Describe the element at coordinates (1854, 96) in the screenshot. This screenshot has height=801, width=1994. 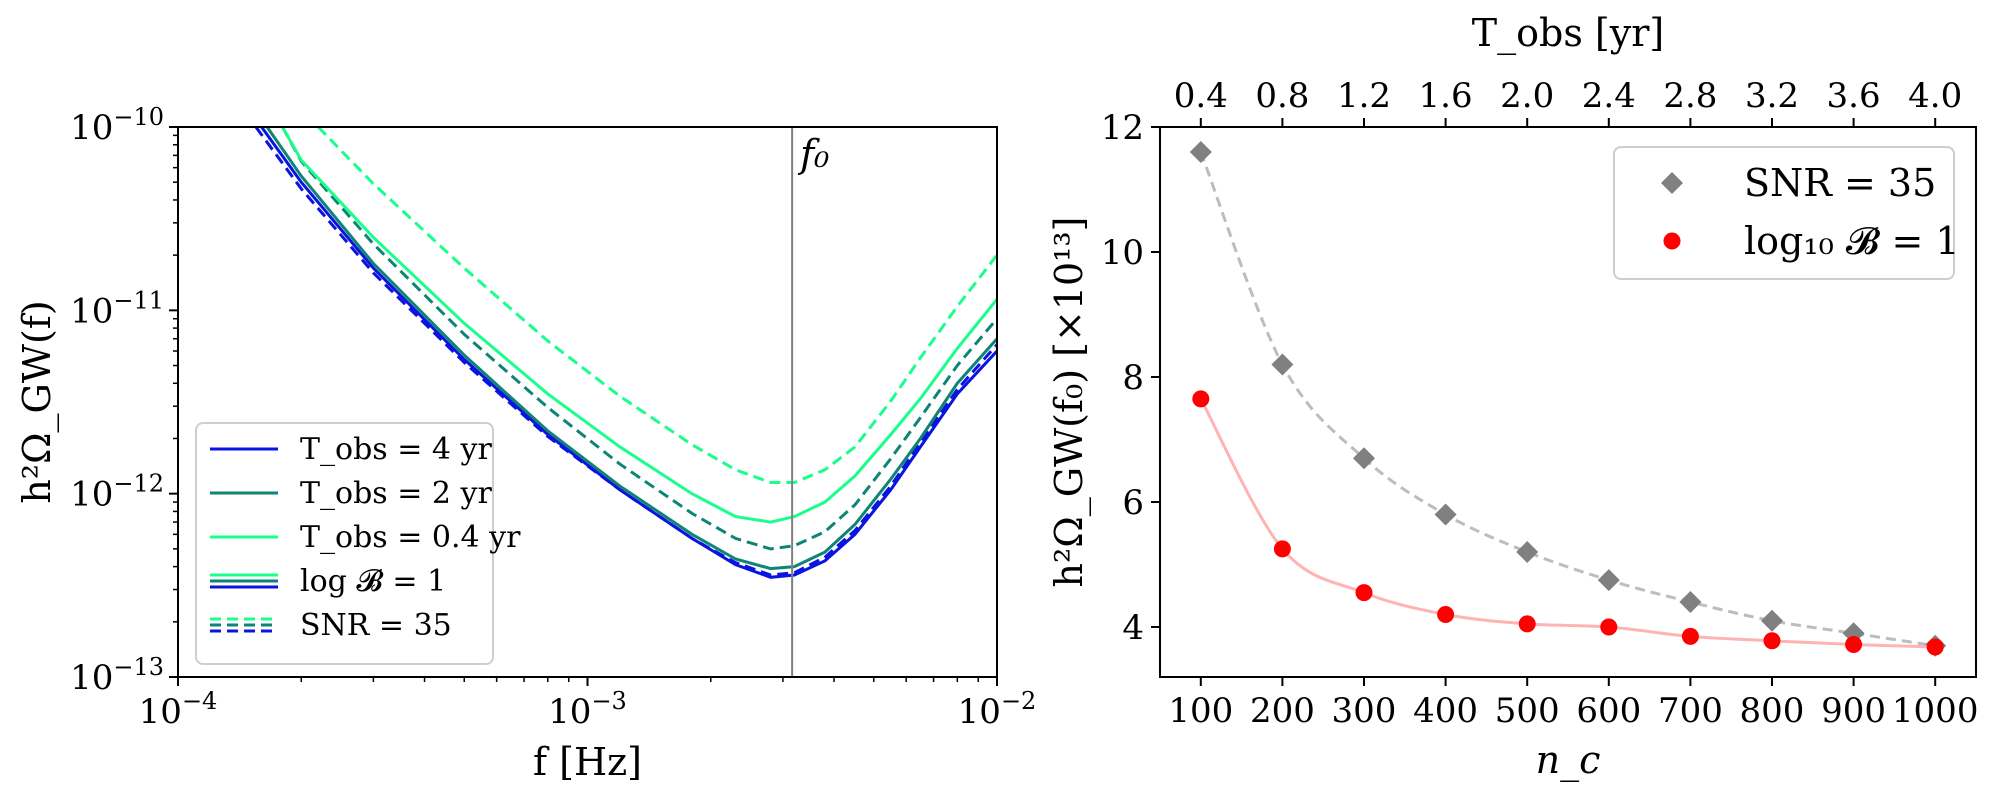
I see `top-tick-label: 3.6` at that location.